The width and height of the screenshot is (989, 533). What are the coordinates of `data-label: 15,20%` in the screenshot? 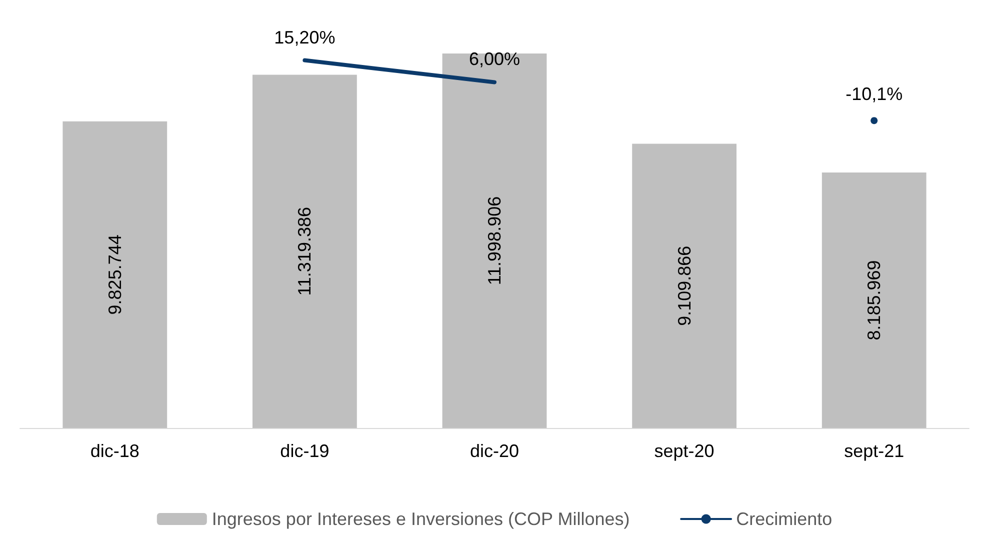 It's located at (305, 37).